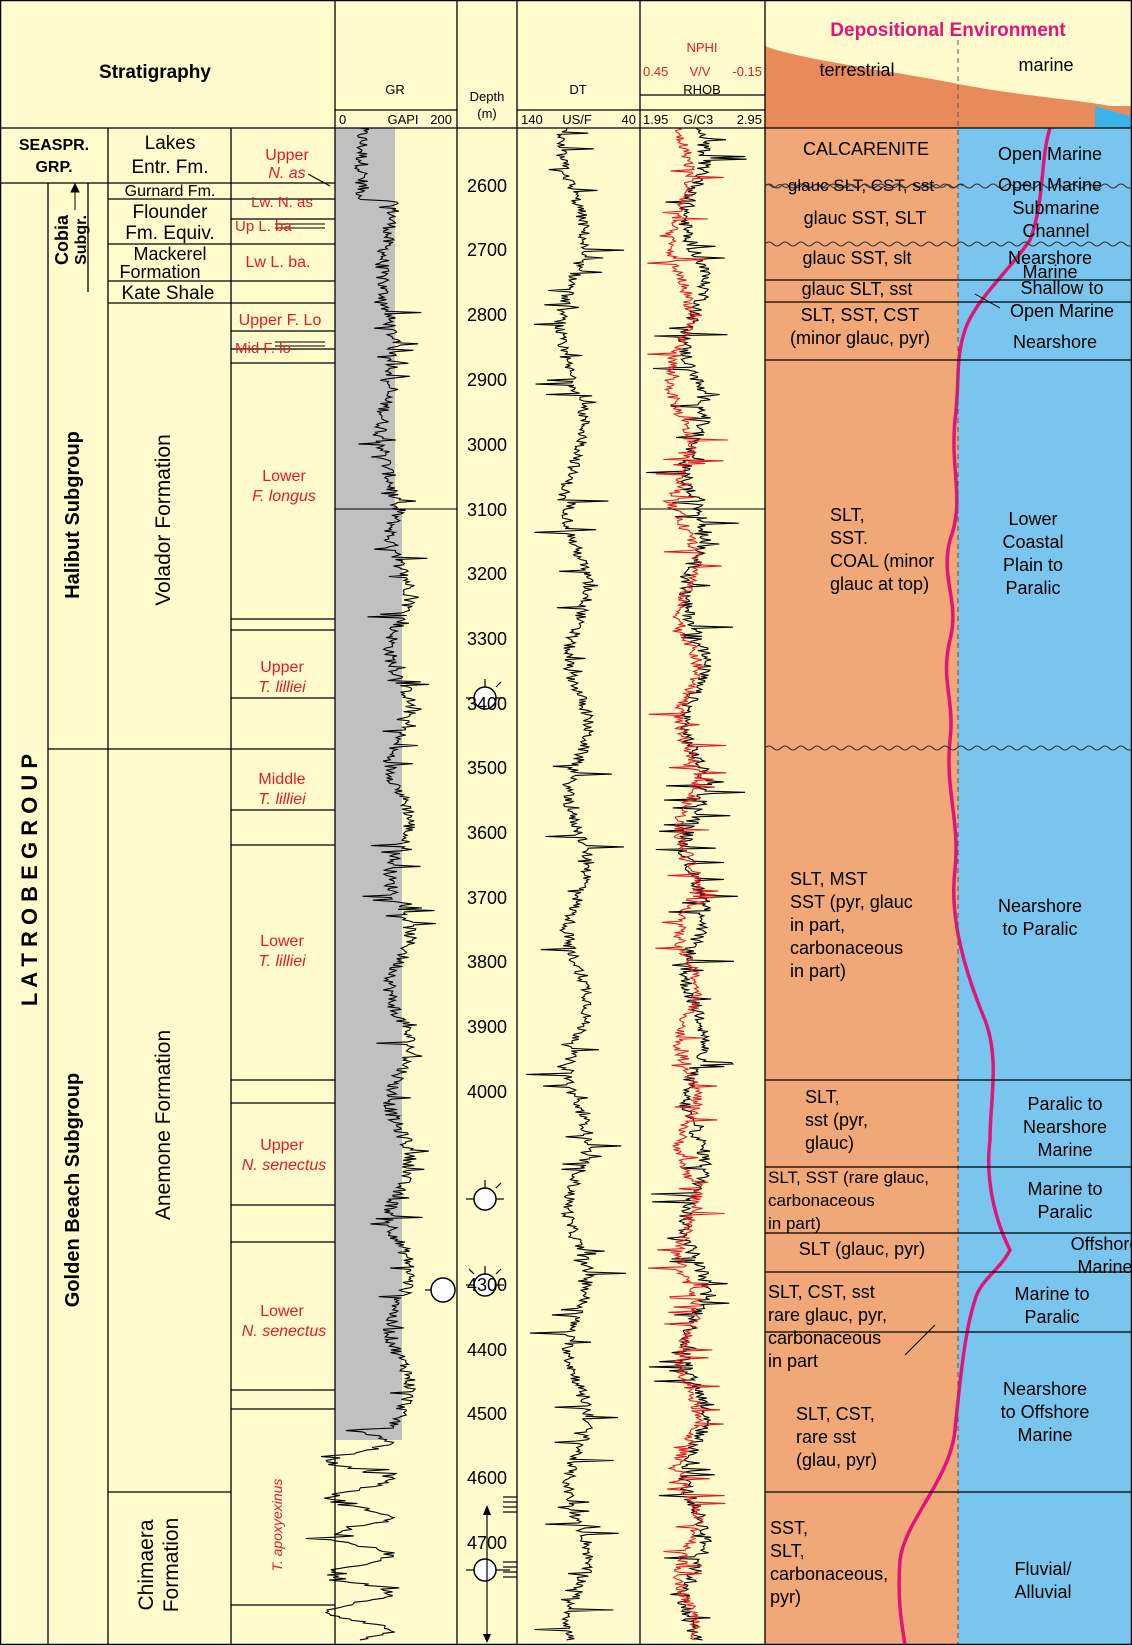 The height and width of the screenshot is (1645, 1132). I want to click on lithology-l4: glauc SST, slt, so click(856, 258).